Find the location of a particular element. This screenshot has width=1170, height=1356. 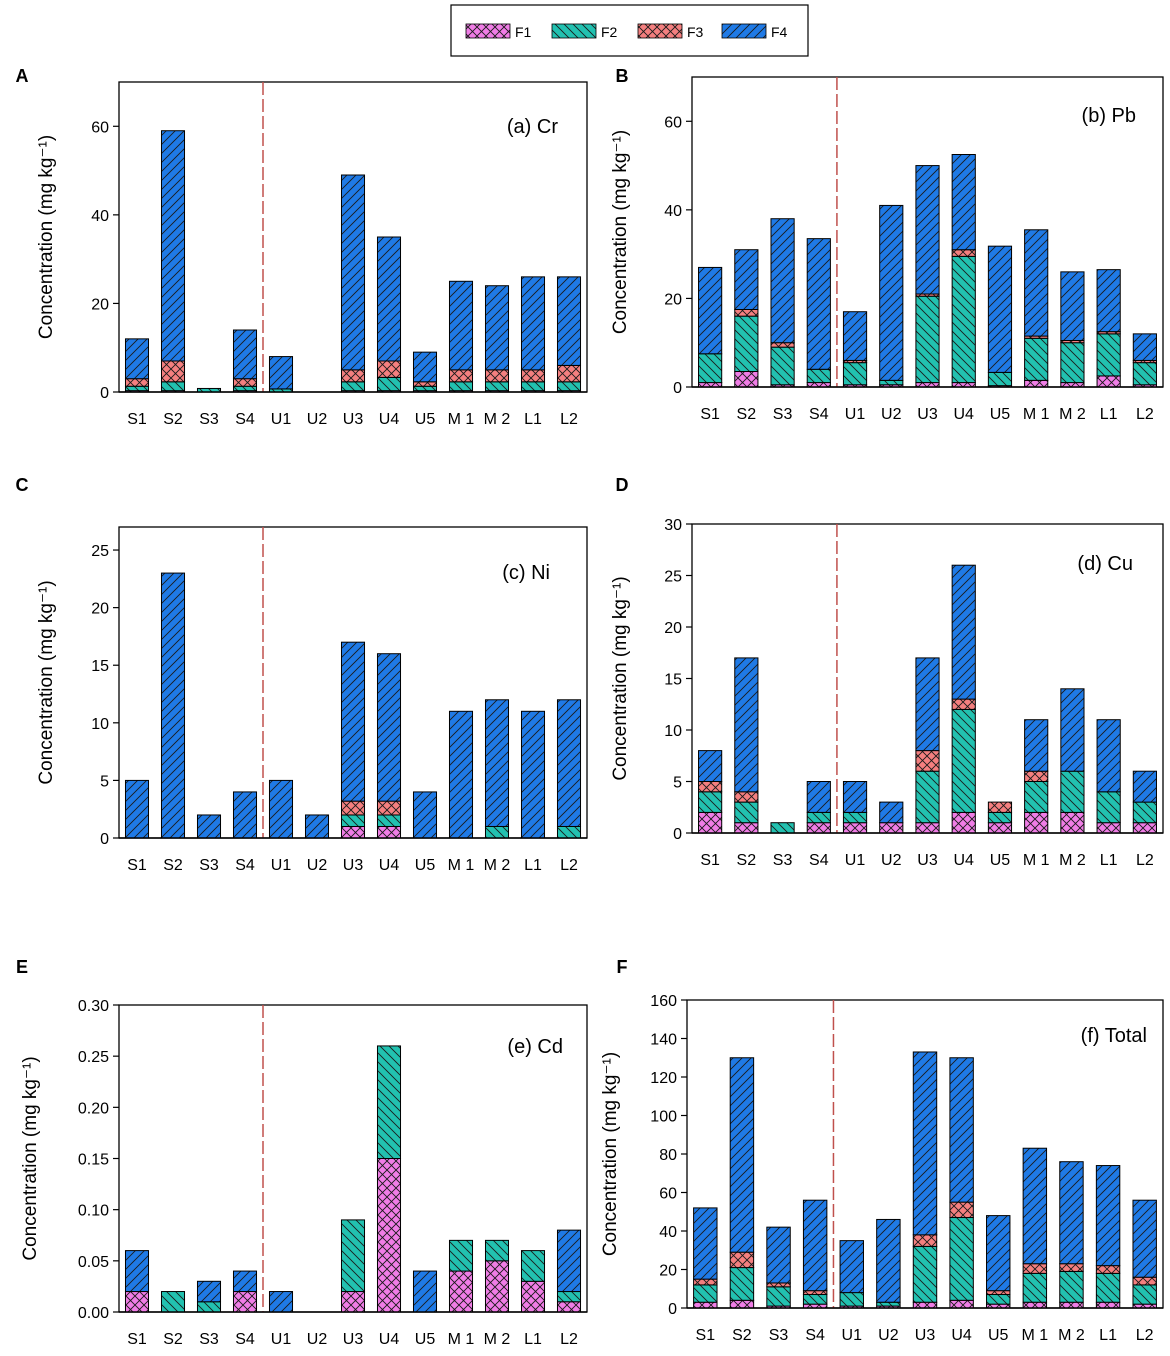

bar-segment-f1-s2 is located at coordinates (742, 1304).